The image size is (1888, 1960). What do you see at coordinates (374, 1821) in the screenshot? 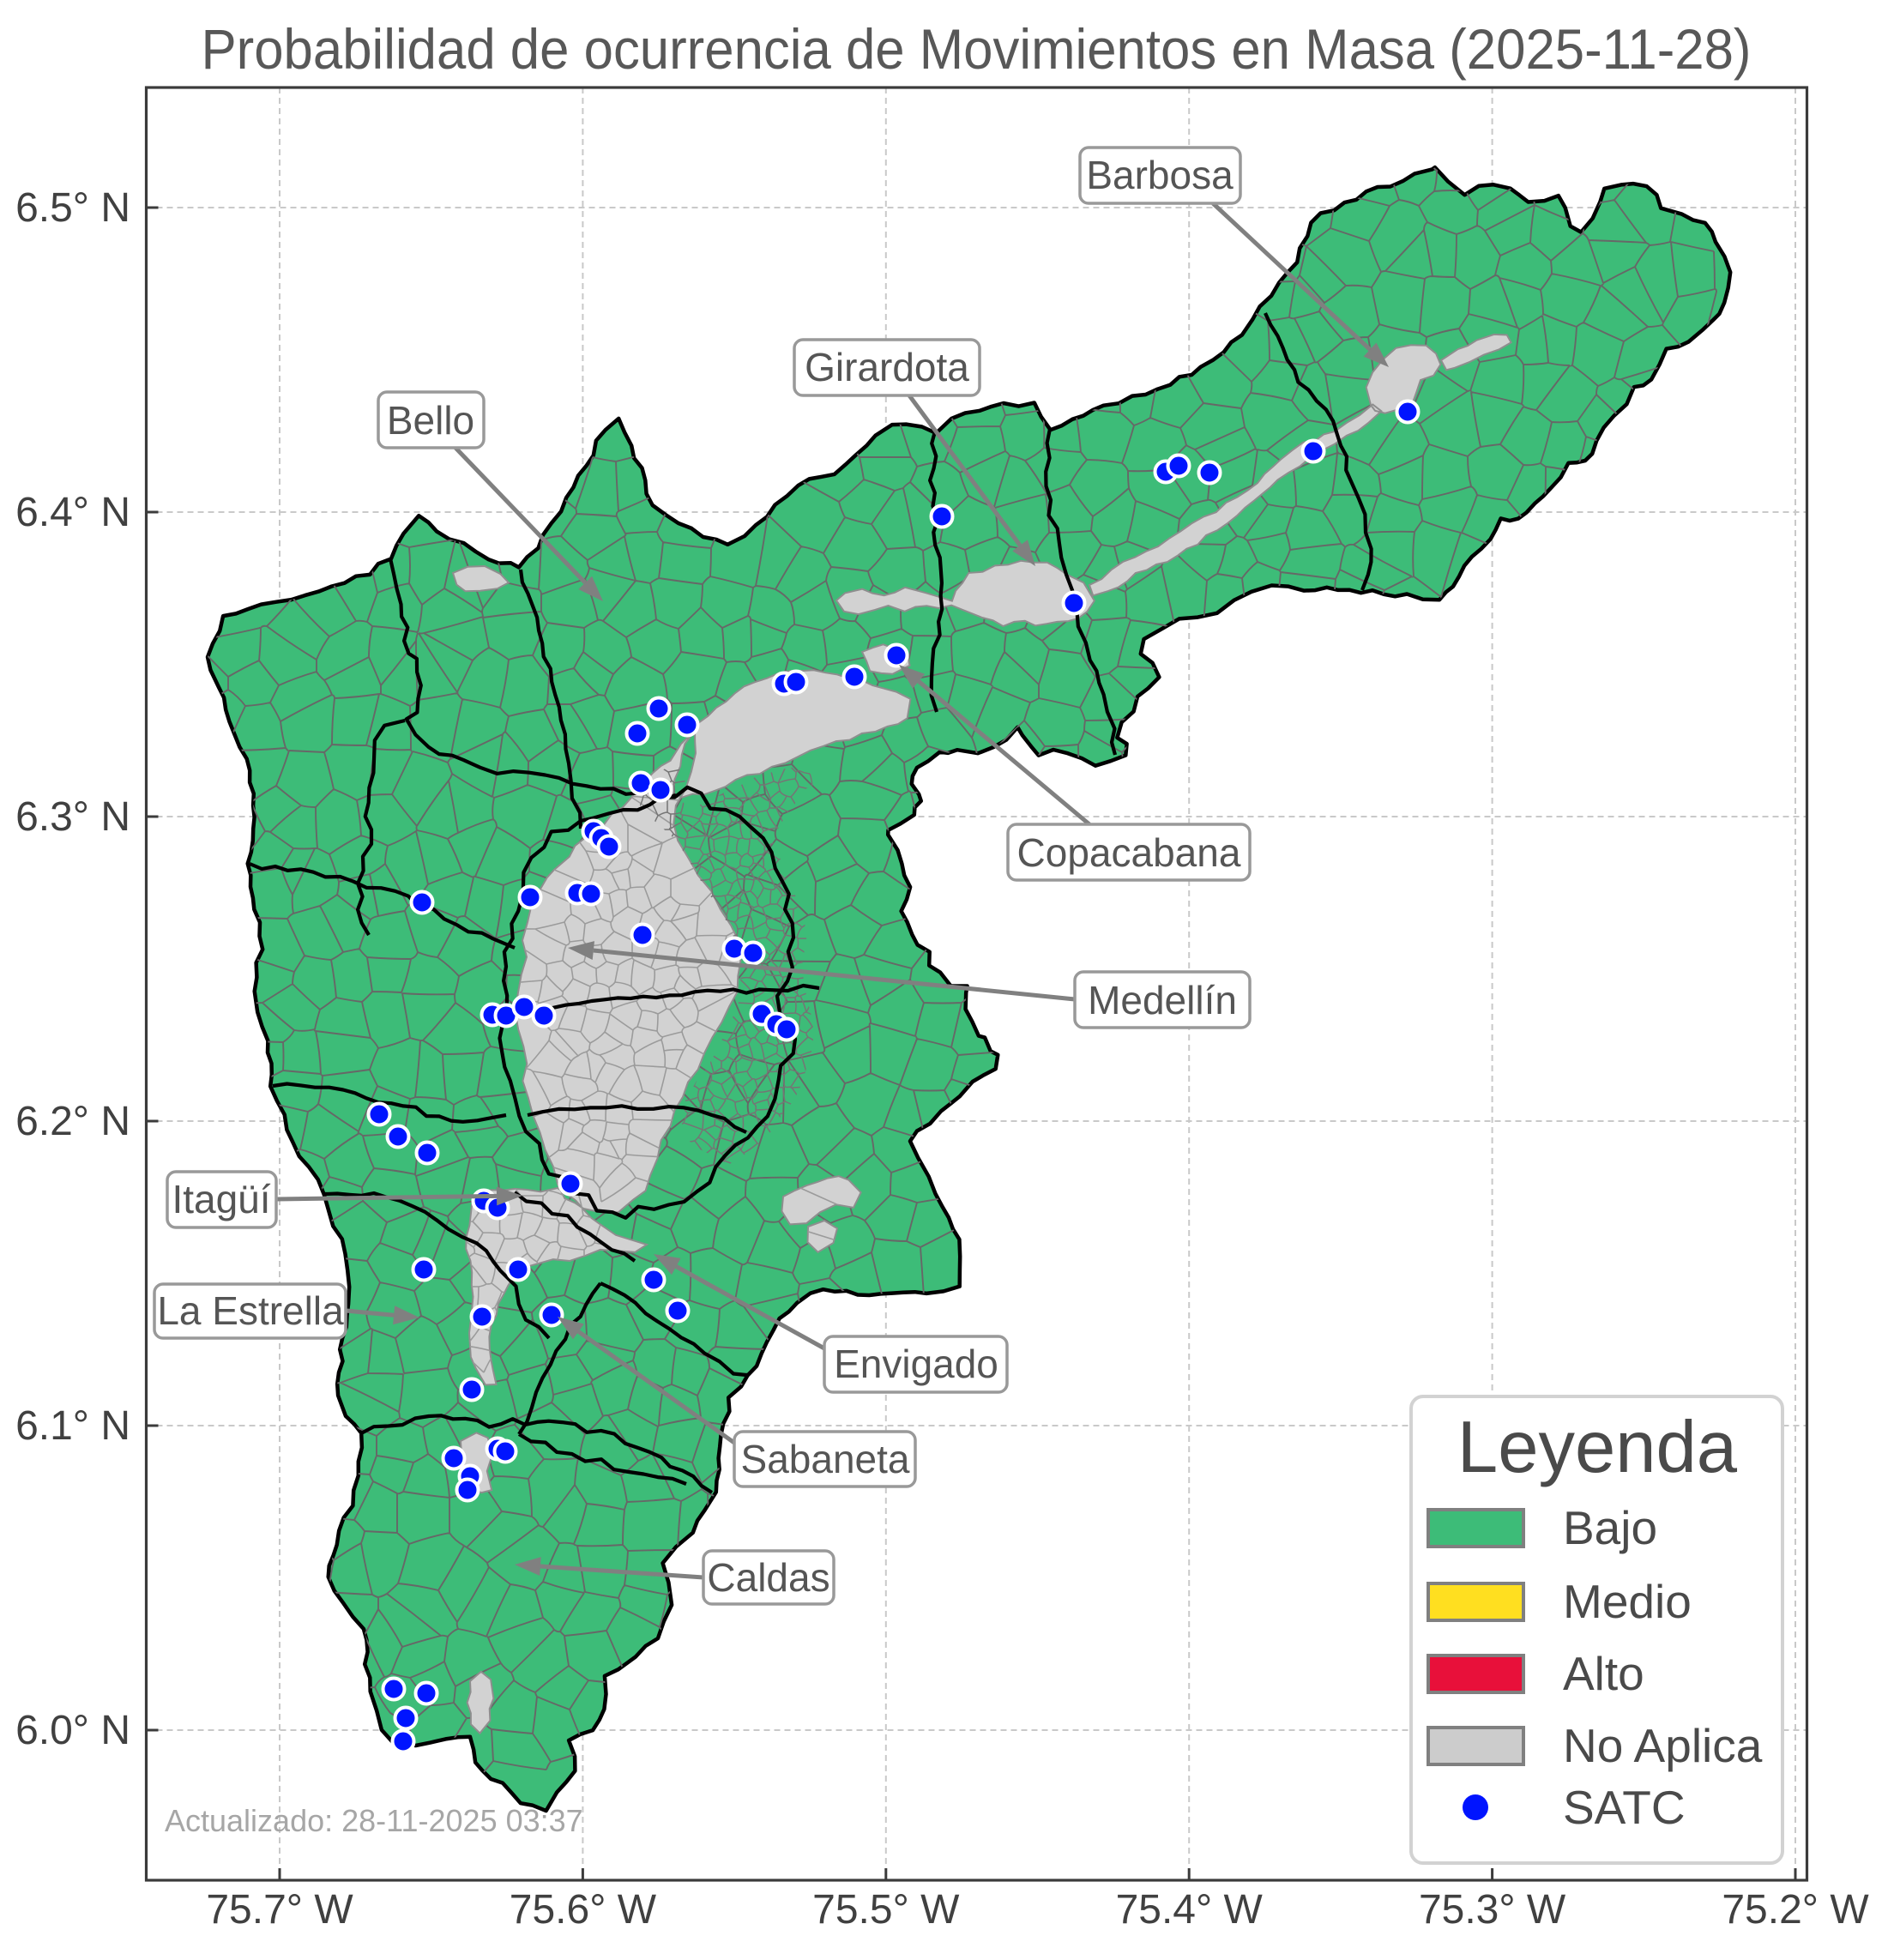
I see `svg-text: Actualizado: 28-11-2025 03:37` at bounding box center [374, 1821].